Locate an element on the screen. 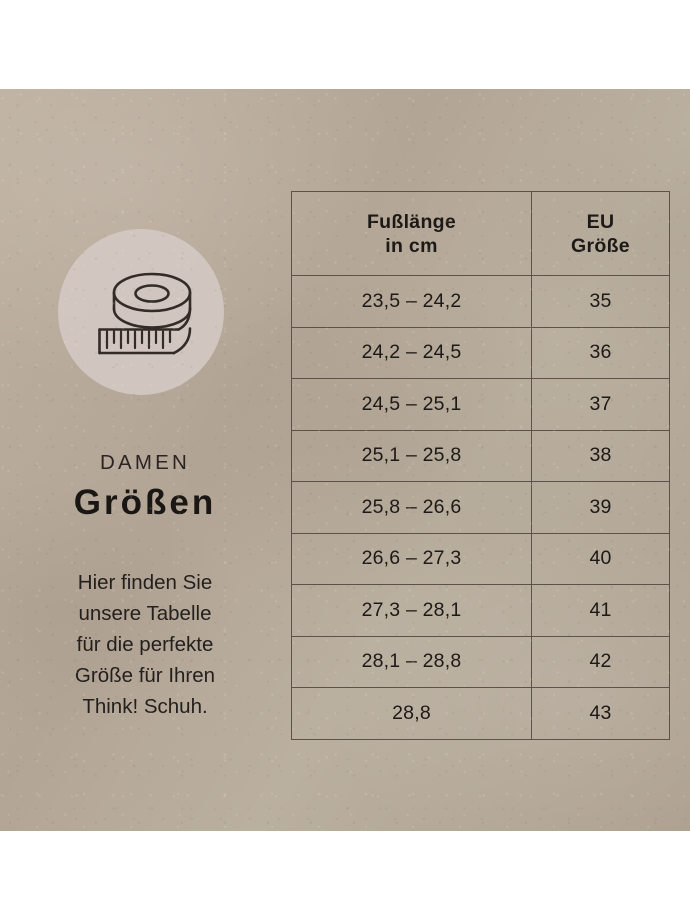  table-row: 27,3 – 28,1 41 is located at coordinates (480, 610).